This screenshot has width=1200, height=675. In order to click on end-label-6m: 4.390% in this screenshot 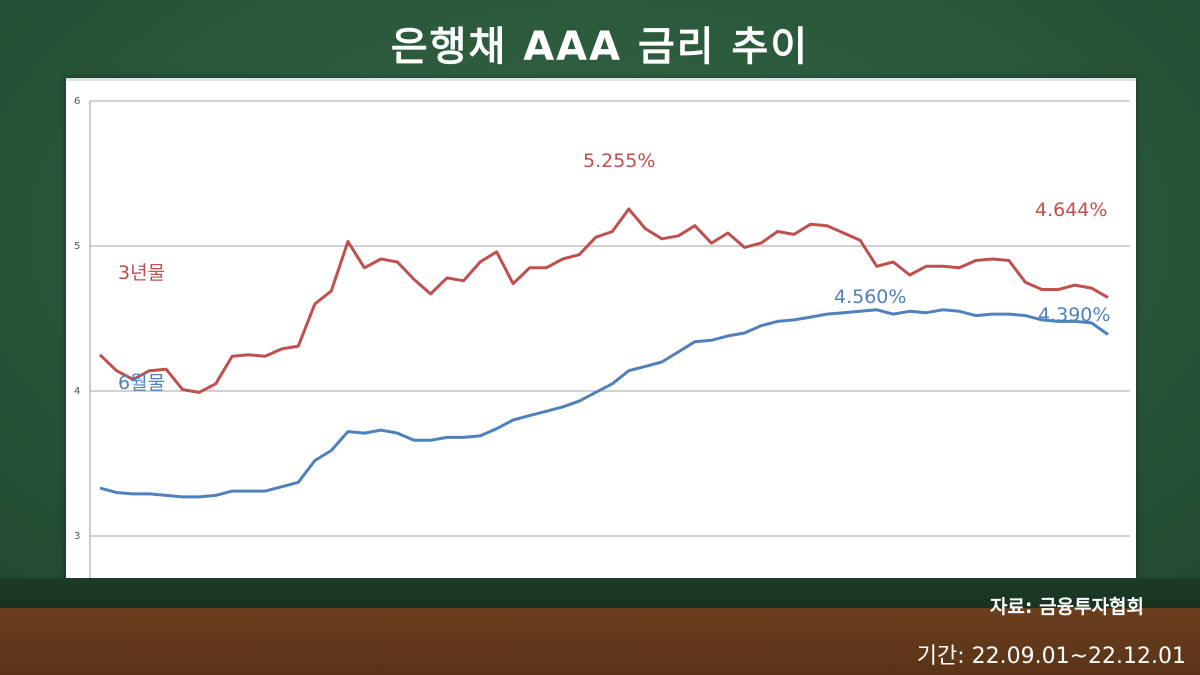, I will do `click(1074, 315)`.